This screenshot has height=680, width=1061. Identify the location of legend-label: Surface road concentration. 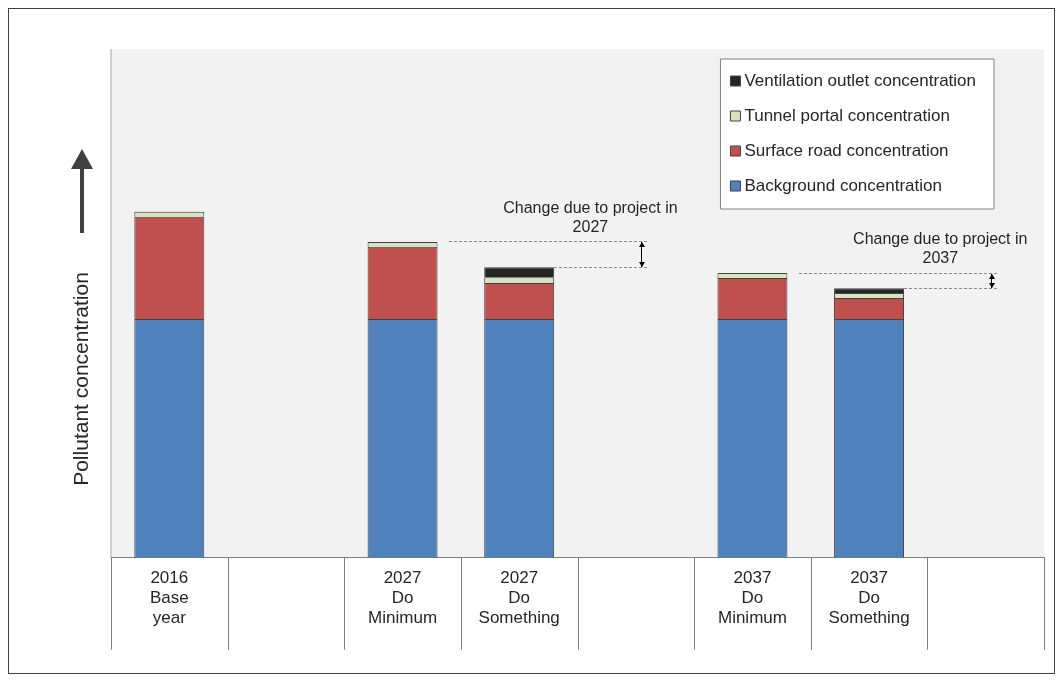
(846, 150).